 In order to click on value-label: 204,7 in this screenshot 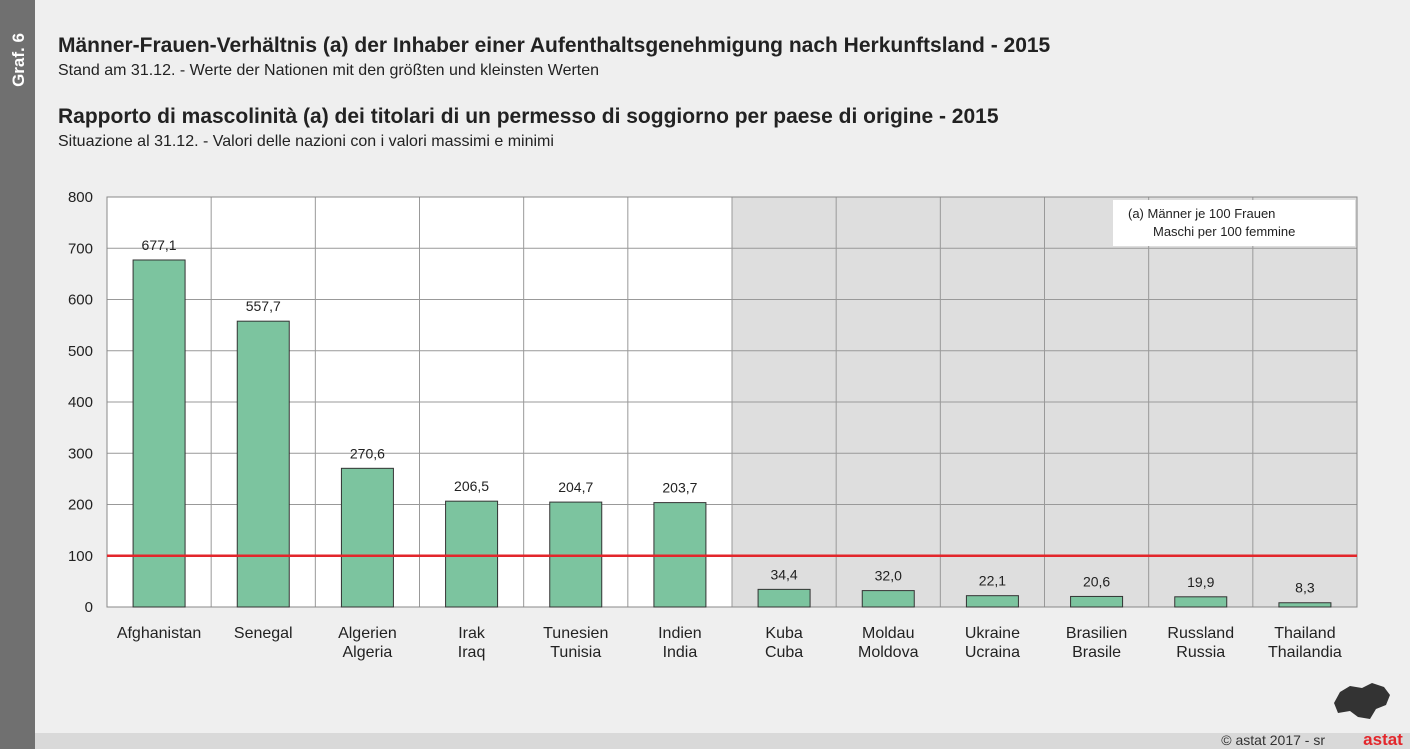, I will do `click(575, 487)`.